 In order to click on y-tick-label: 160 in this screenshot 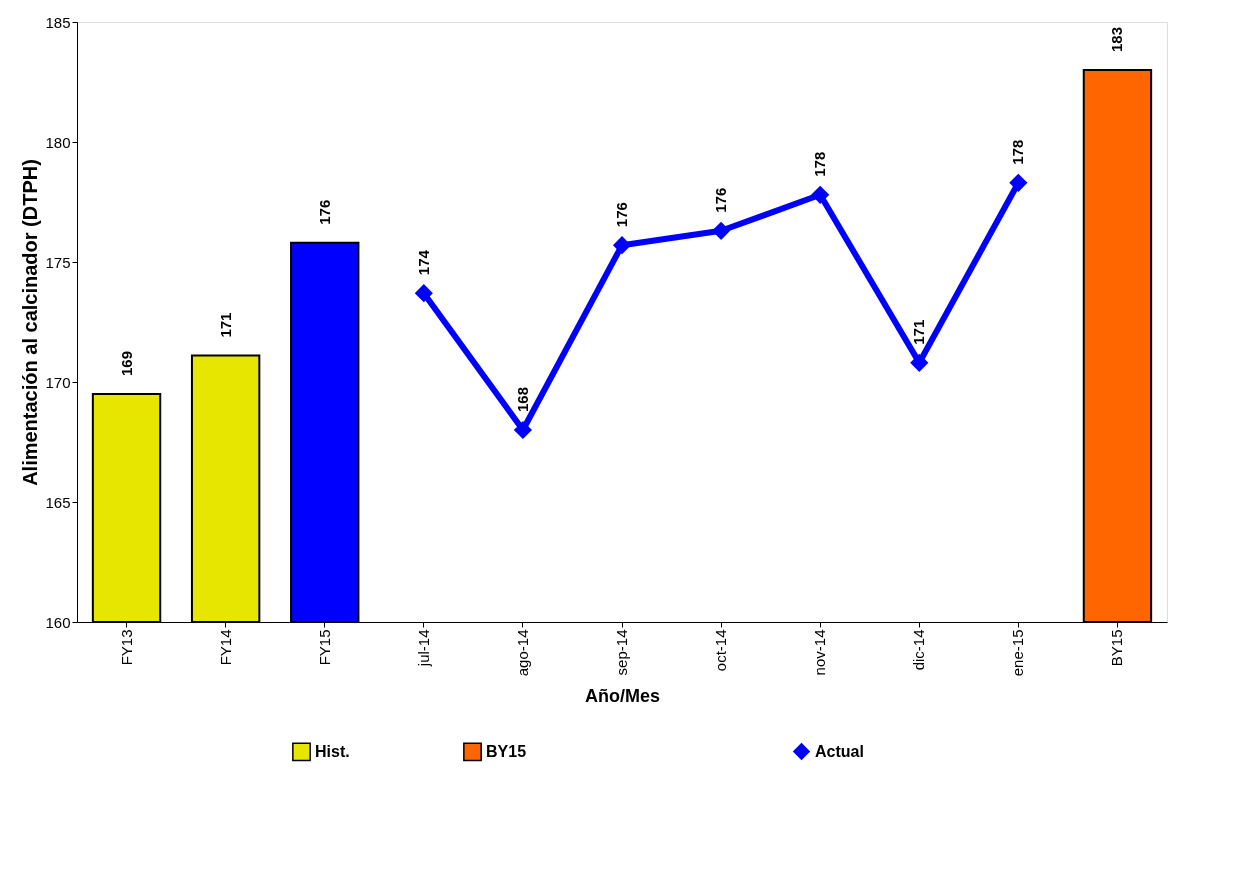, I will do `click(58, 622)`.